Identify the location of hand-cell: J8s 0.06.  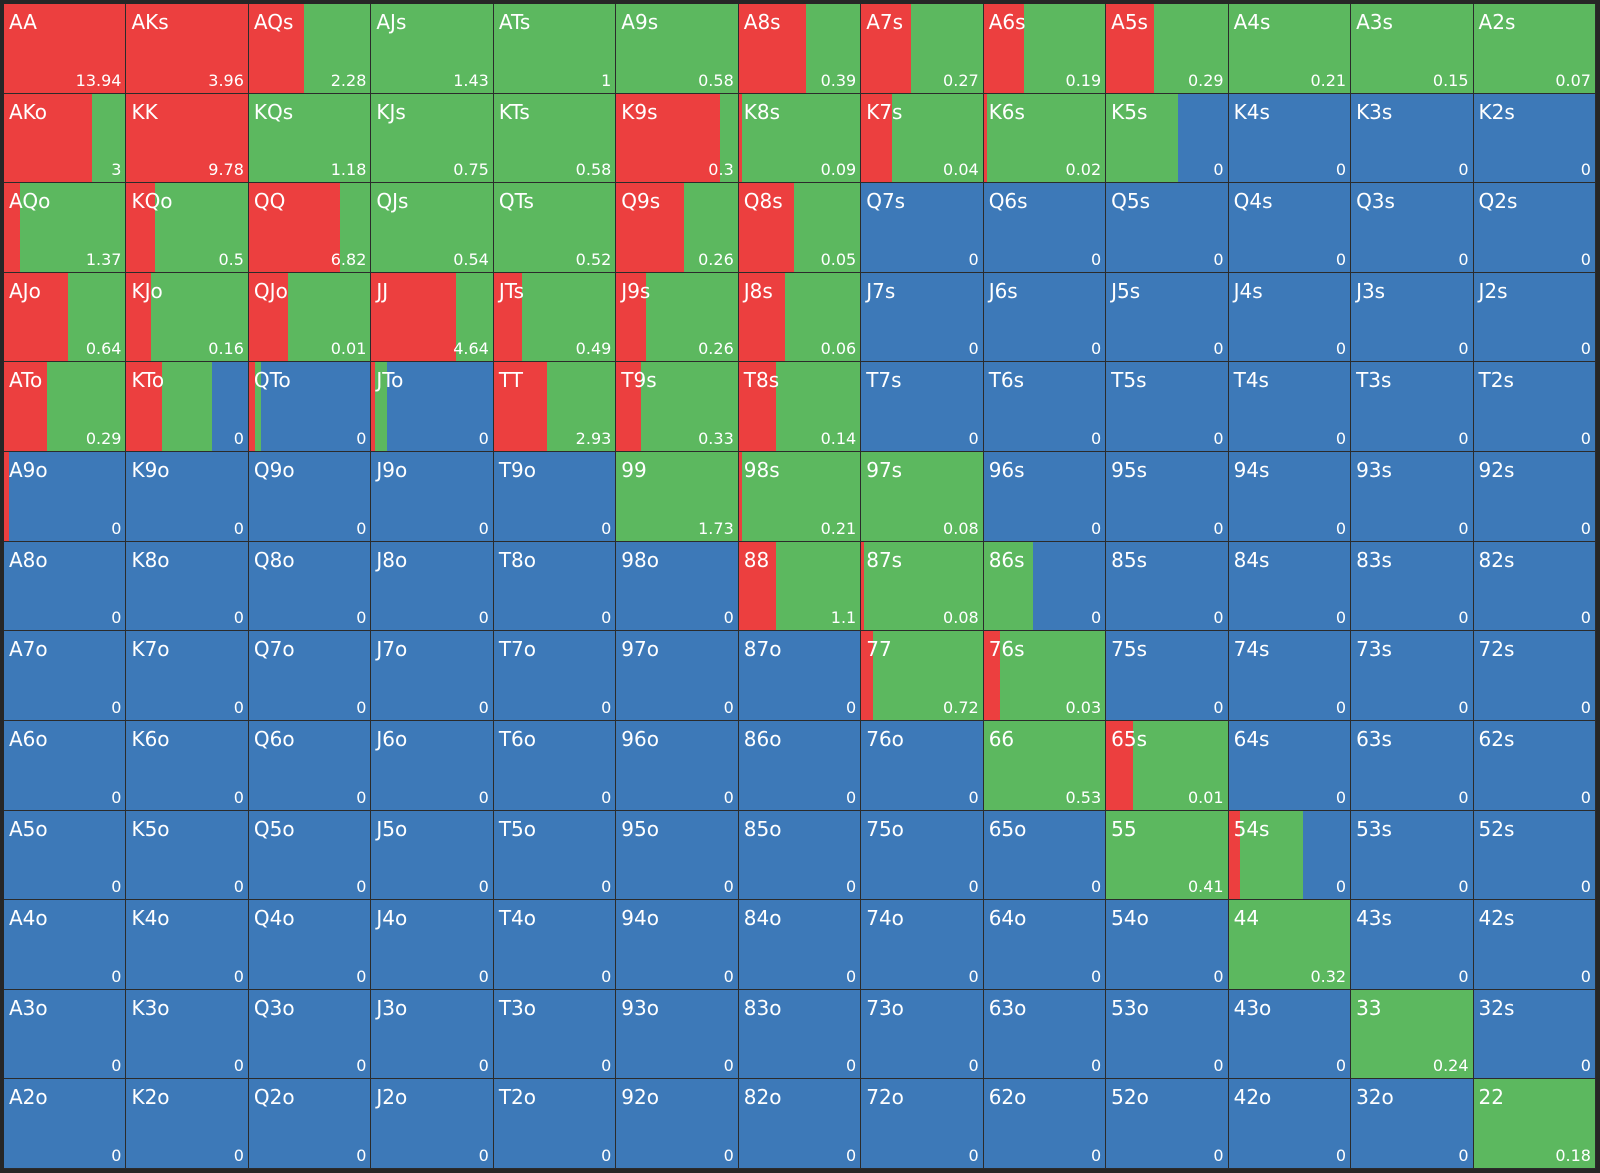
(800, 317).